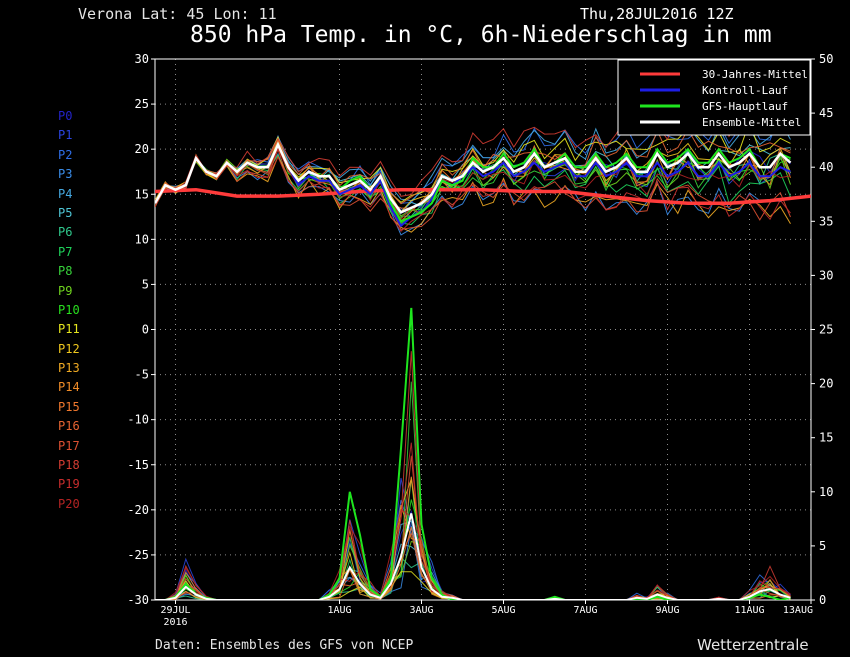 This screenshot has width=850, height=657. Describe the element at coordinates (142, 59) in the screenshot. I see `y-left-tick-label: 30` at that location.